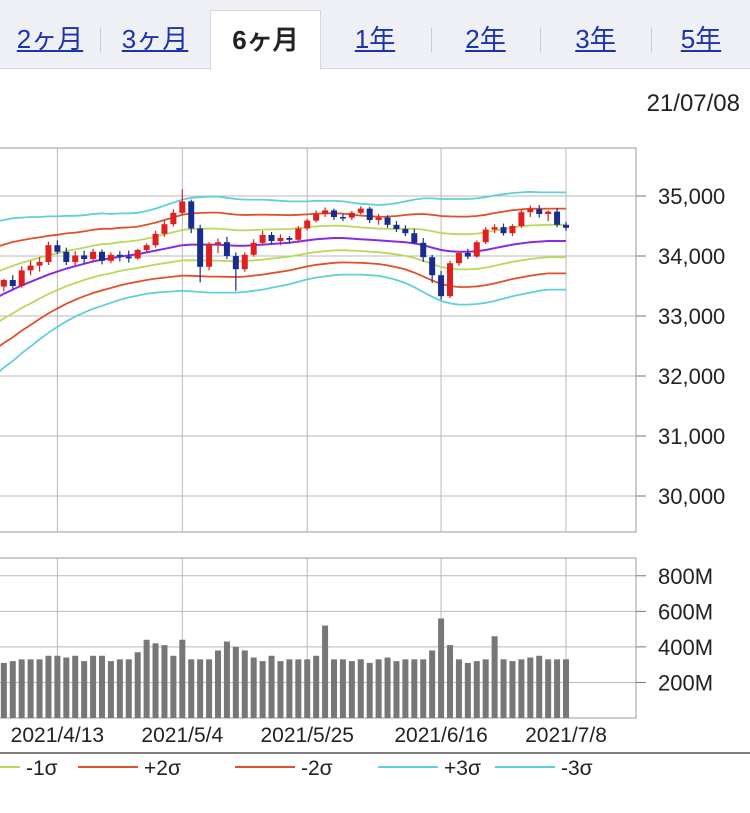  What do you see at coordinates (685, 682) in the screenshot?
I see `volume-tick-label: 200M` at bounding box center [685, 682].